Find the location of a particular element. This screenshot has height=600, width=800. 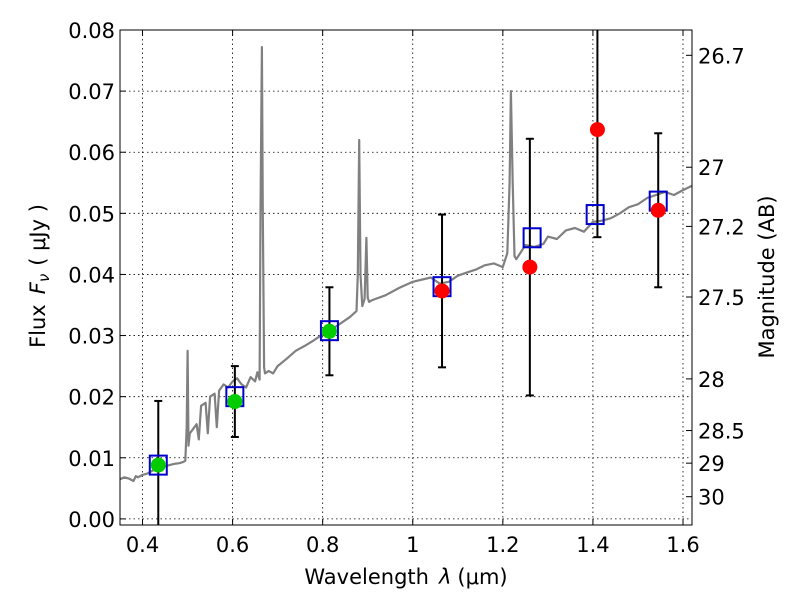

x-tick-label: 0.8 is located at coordinates (322, 545).